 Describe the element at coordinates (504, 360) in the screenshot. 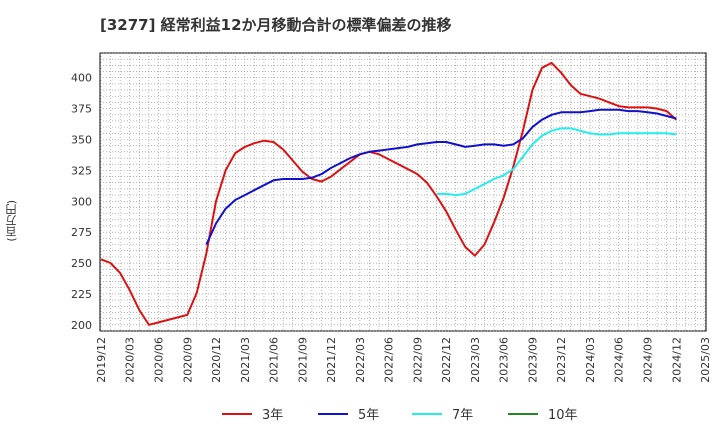

I see `x-tick-label: 2023/06` at that location.